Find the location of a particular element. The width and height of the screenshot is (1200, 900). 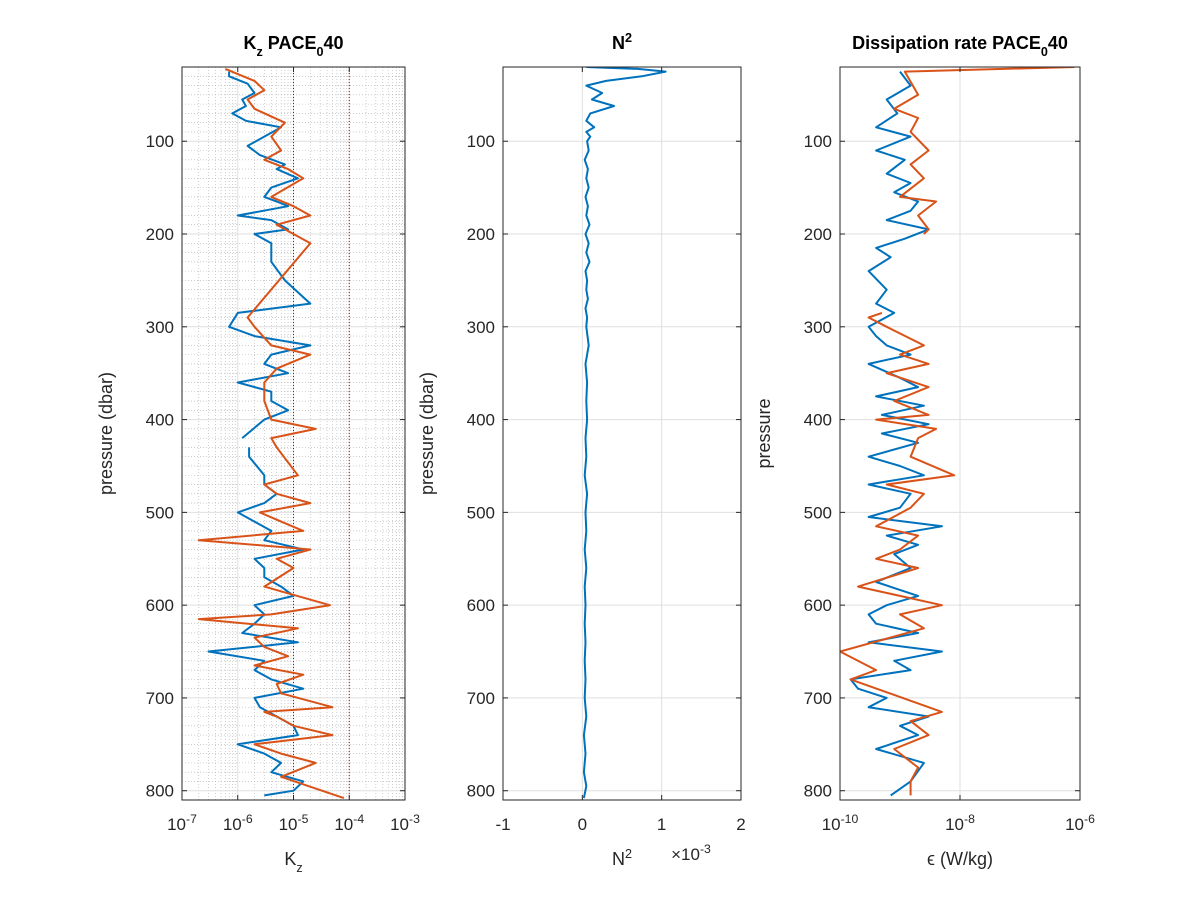

x-axis-label: ϵ (W/kg) is located at coordinates (960, 859).